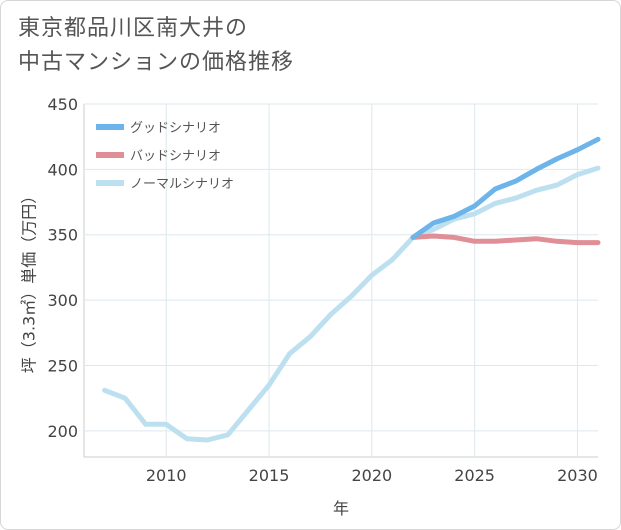 Image resolution: width=621 pixels, height=530 pixels. What do you see at coordinates (62, 169) in the screenshot?
I see `y-tick-label: 400` at bounding box center [62, 169].